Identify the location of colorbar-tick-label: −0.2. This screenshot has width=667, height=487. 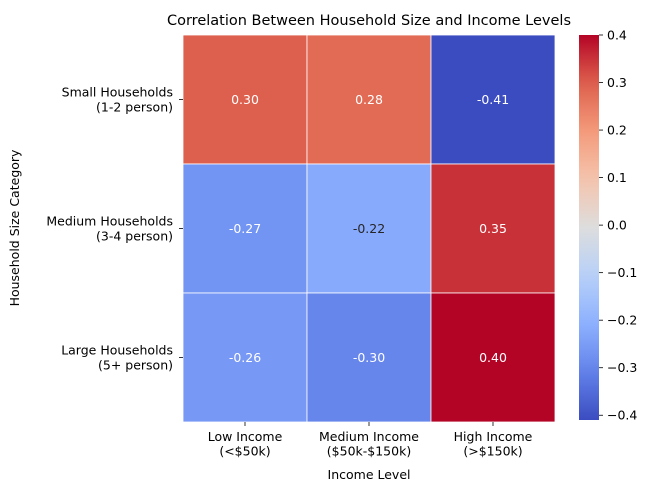
(622, 320).